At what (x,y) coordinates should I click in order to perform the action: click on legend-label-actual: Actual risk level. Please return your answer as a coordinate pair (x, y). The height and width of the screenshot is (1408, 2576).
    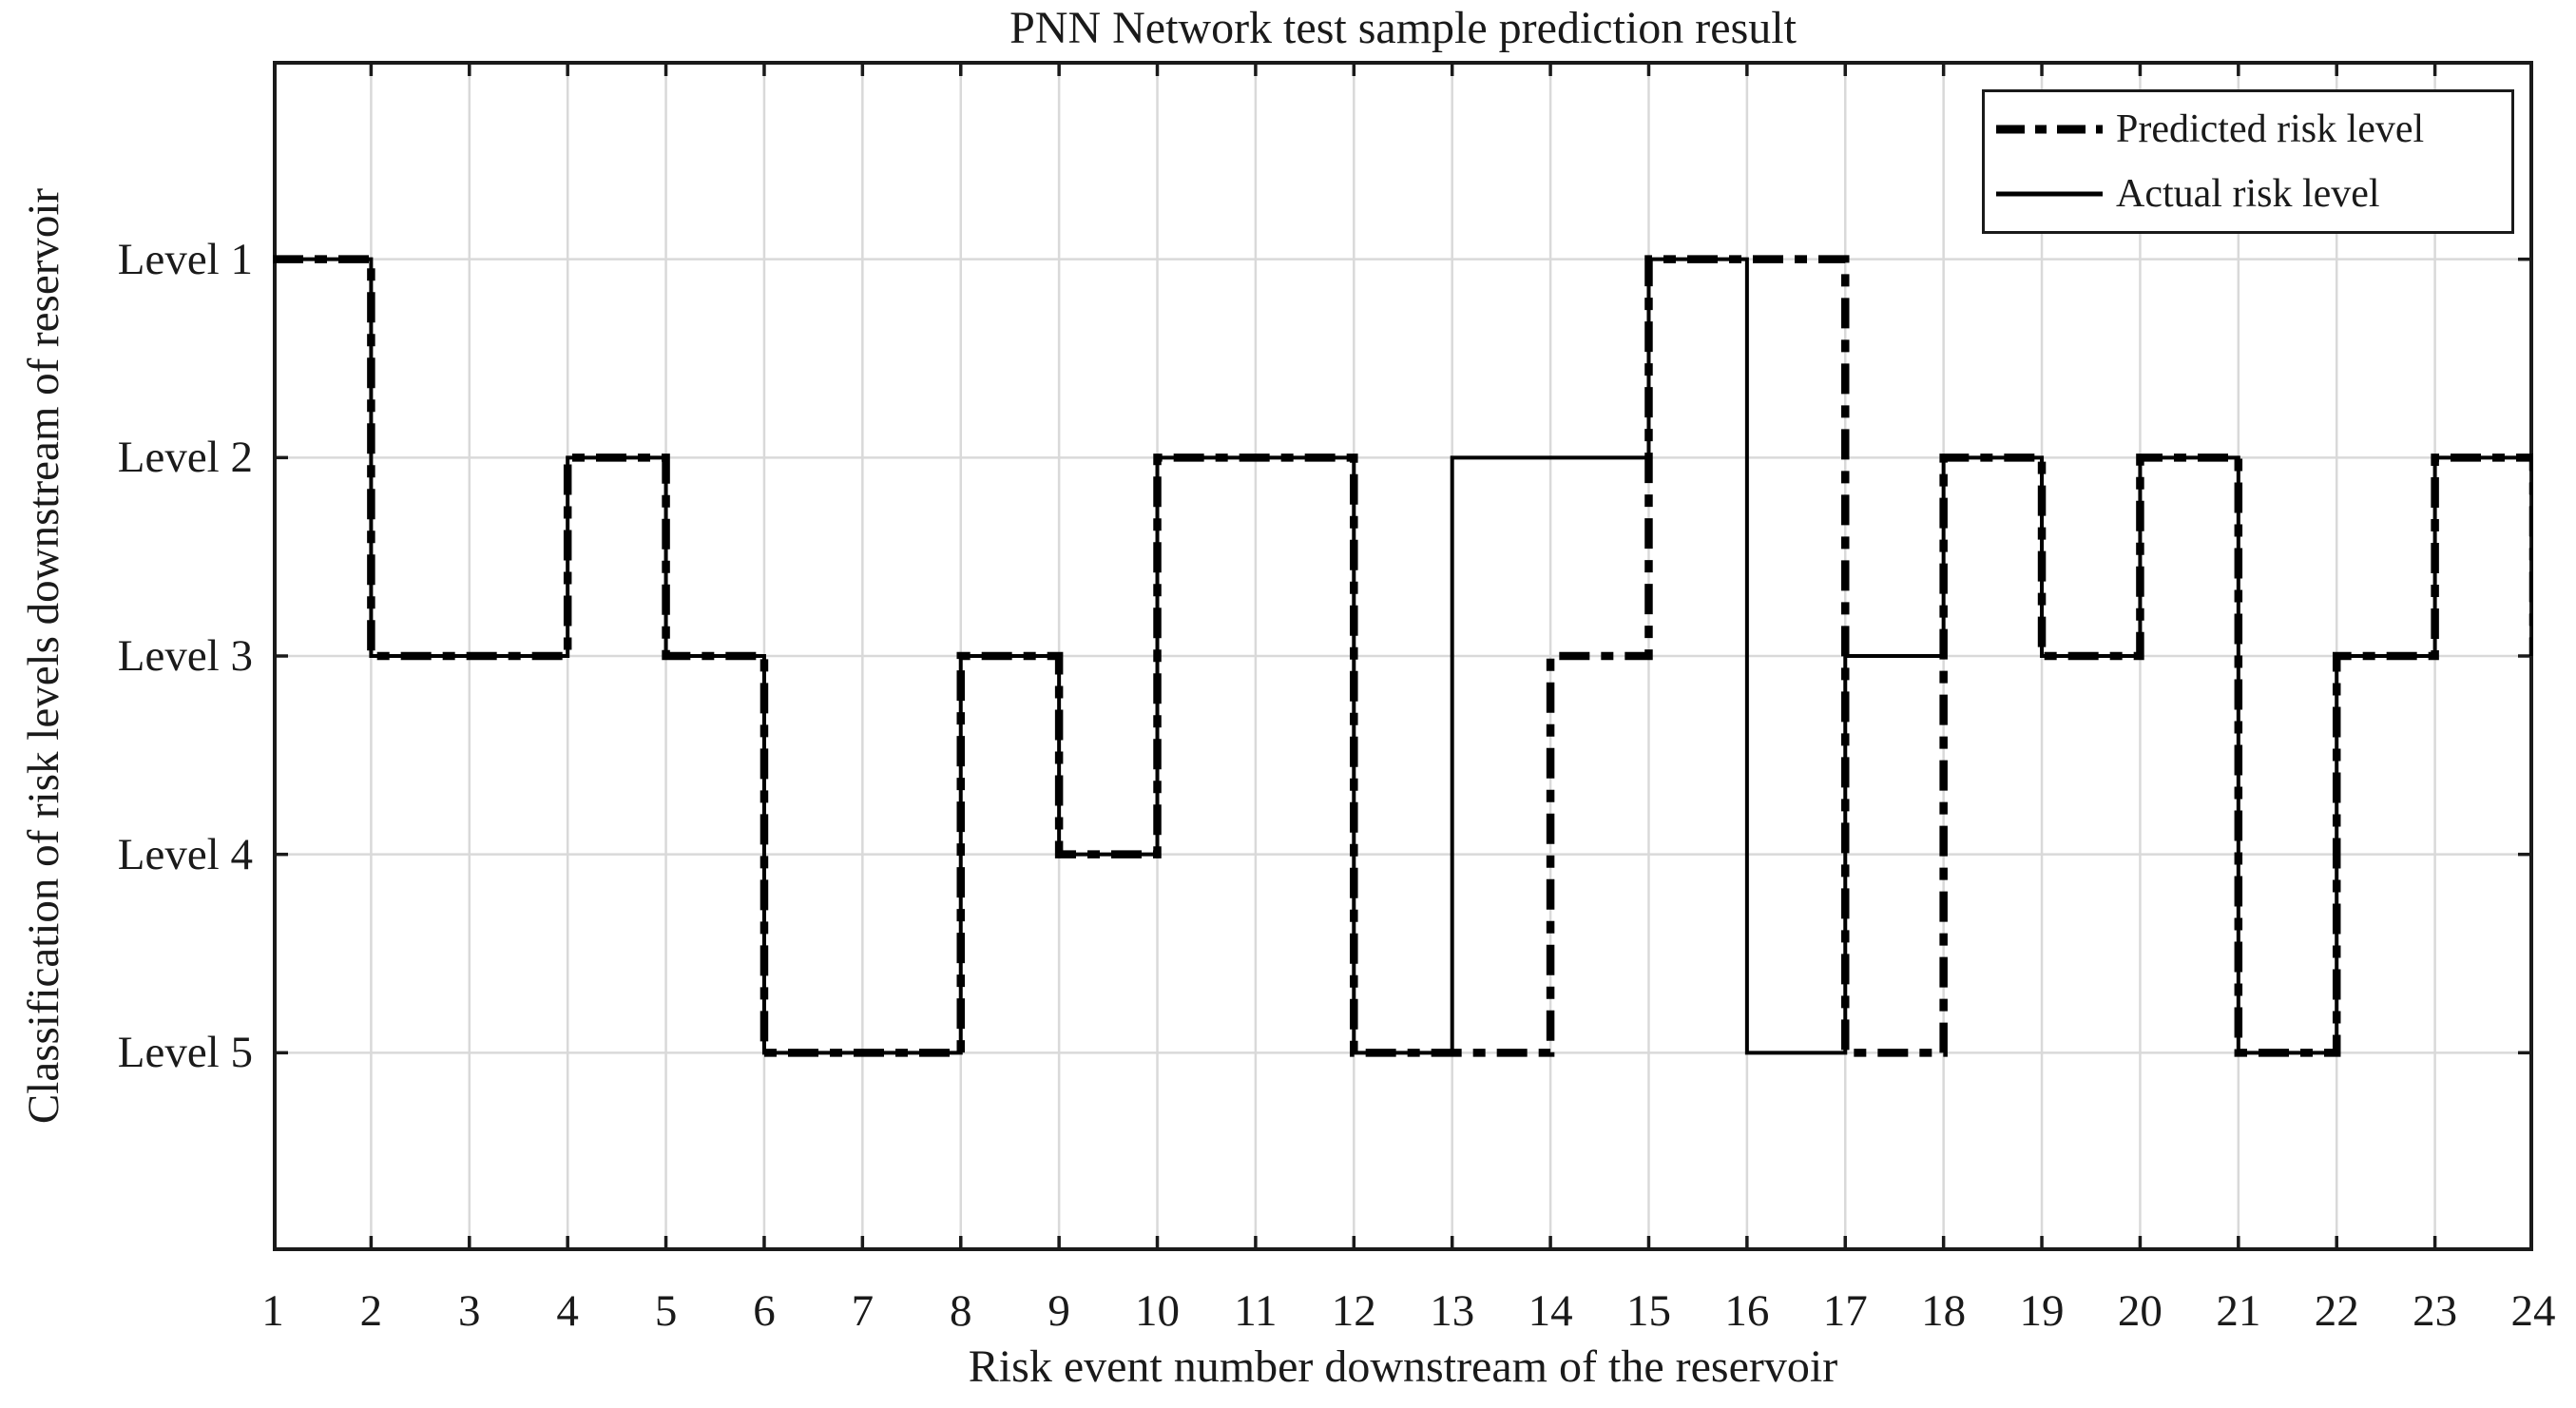
    Looking at the image, I should click on (2248, 194).